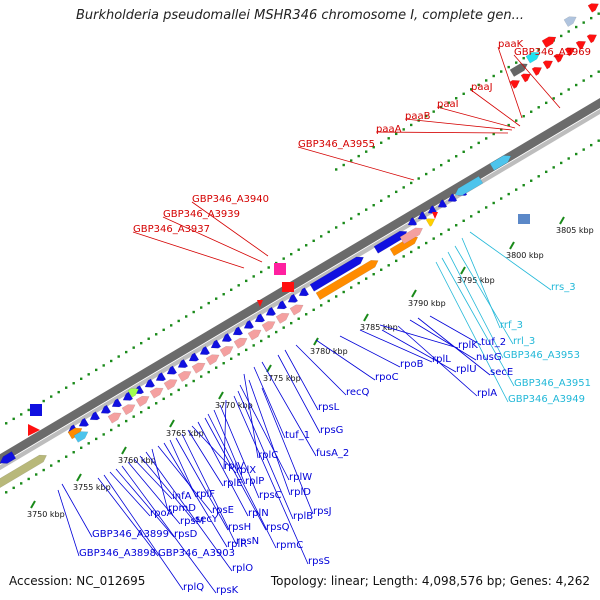 The height and width of the screenshot is (600, 600). Describe the element at coordinates (182, 508) in the screenshot. I see `gene-label: rpmD` at that location.